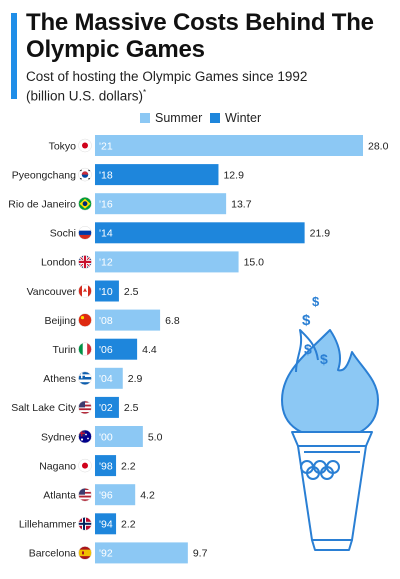 This screenshot has width=400, height=579. What do you see at coordinates (52, 292) in the screenshot?
I see `category-label: Vancouver` at bounding box center [52, 292].